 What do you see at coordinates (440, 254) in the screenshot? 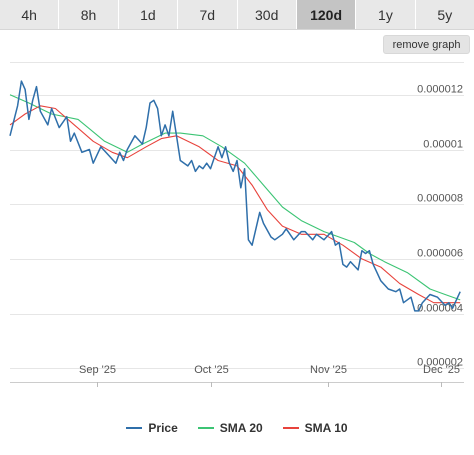
I see `y-tick-label: 0.000006` at bounding box center [440, 254].